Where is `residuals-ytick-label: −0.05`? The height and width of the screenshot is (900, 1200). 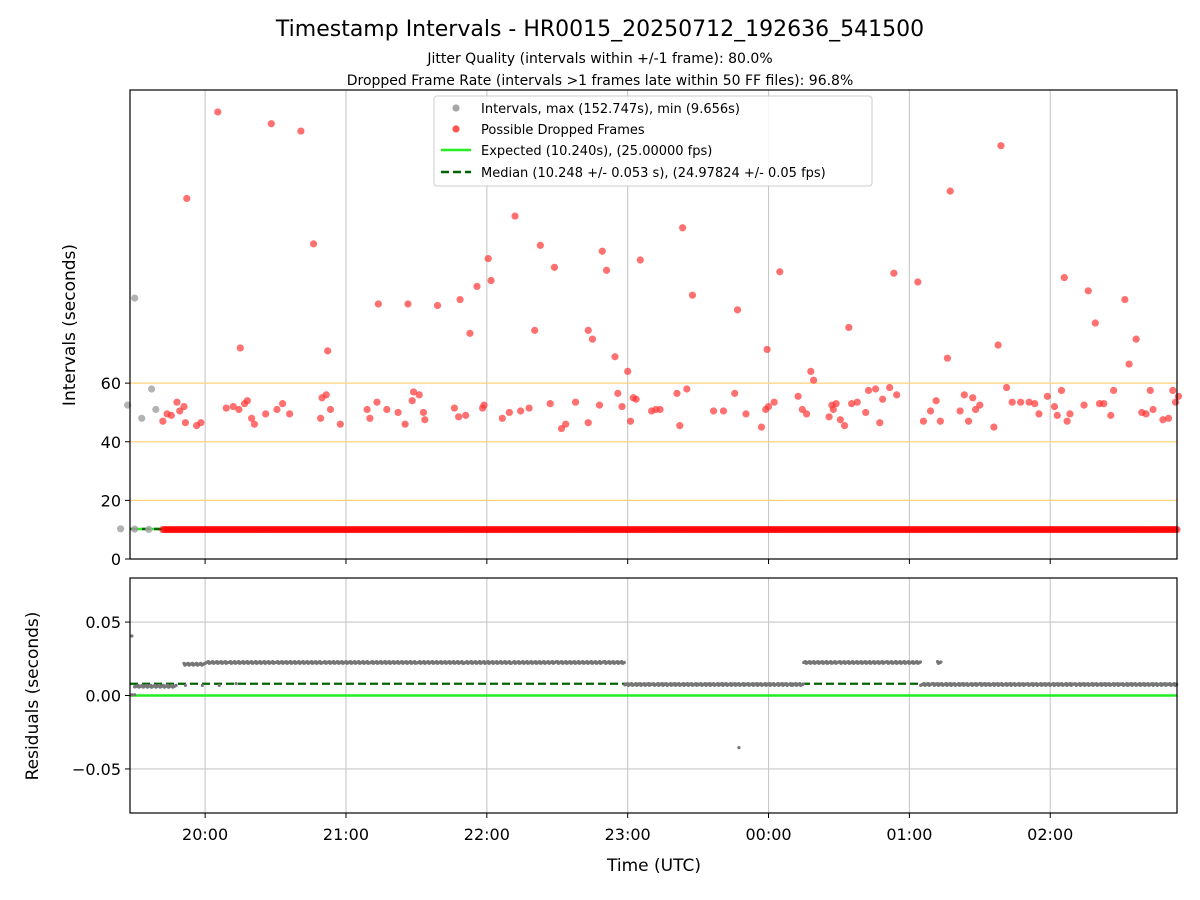 residuals-ytick-label: −0.05 is located at coordinates (96, 769).